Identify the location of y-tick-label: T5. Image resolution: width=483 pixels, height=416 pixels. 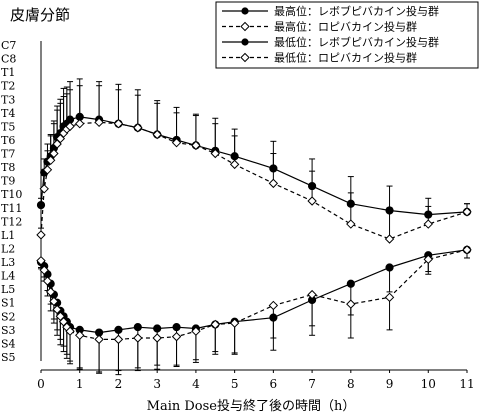
(8, 126).